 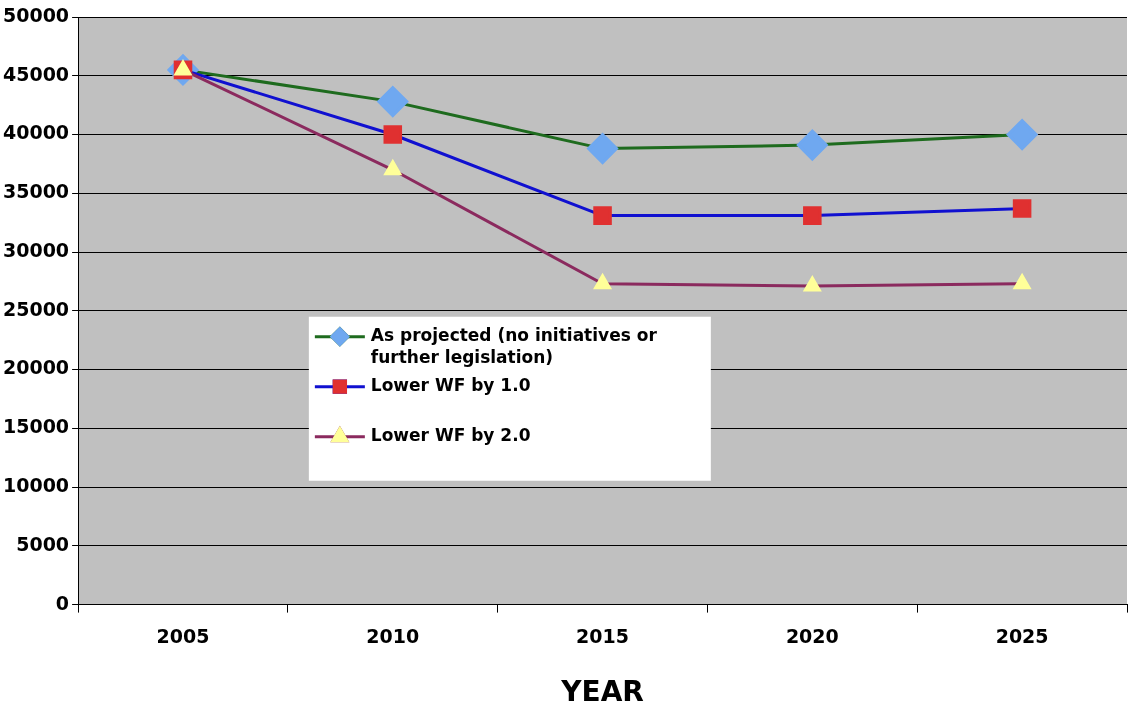 I want to click on legend-label: As projected (no initiatives or further legislation), so click(x=514, y=346).